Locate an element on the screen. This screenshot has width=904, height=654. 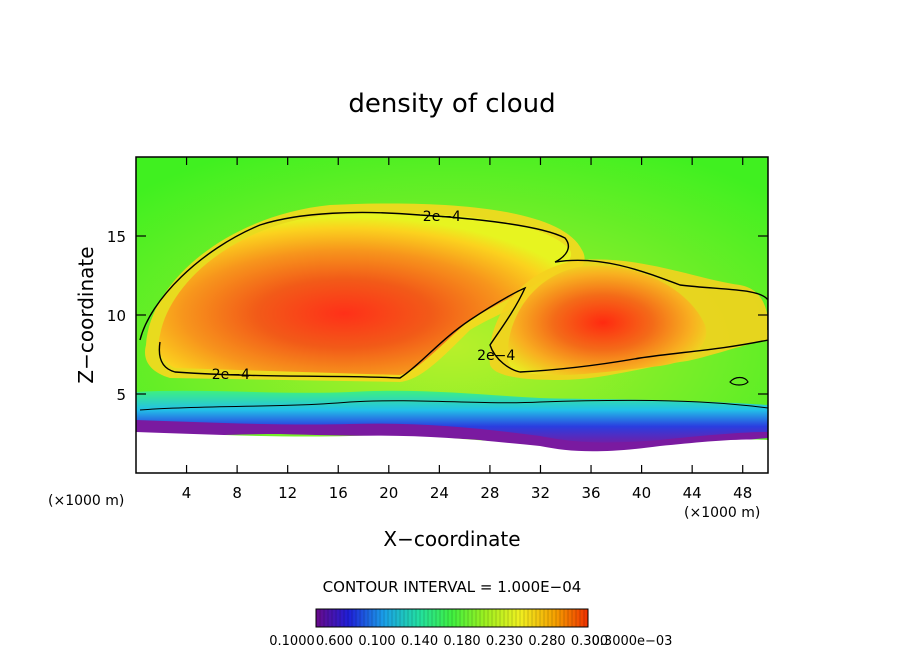
colorbar is located at coordinates (452, 618).